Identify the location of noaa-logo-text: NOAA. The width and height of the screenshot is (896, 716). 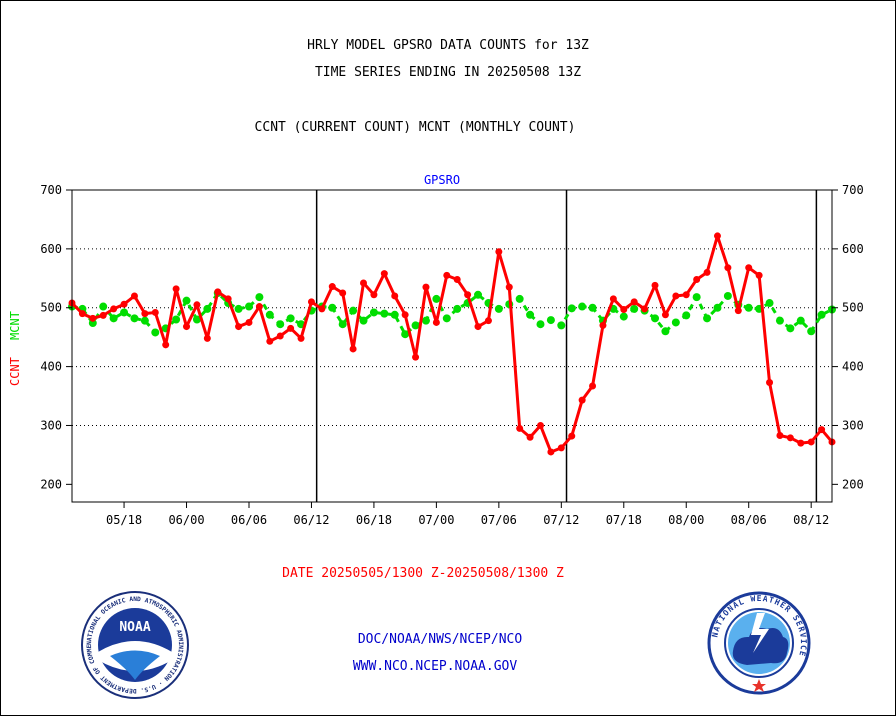
(134, 627).